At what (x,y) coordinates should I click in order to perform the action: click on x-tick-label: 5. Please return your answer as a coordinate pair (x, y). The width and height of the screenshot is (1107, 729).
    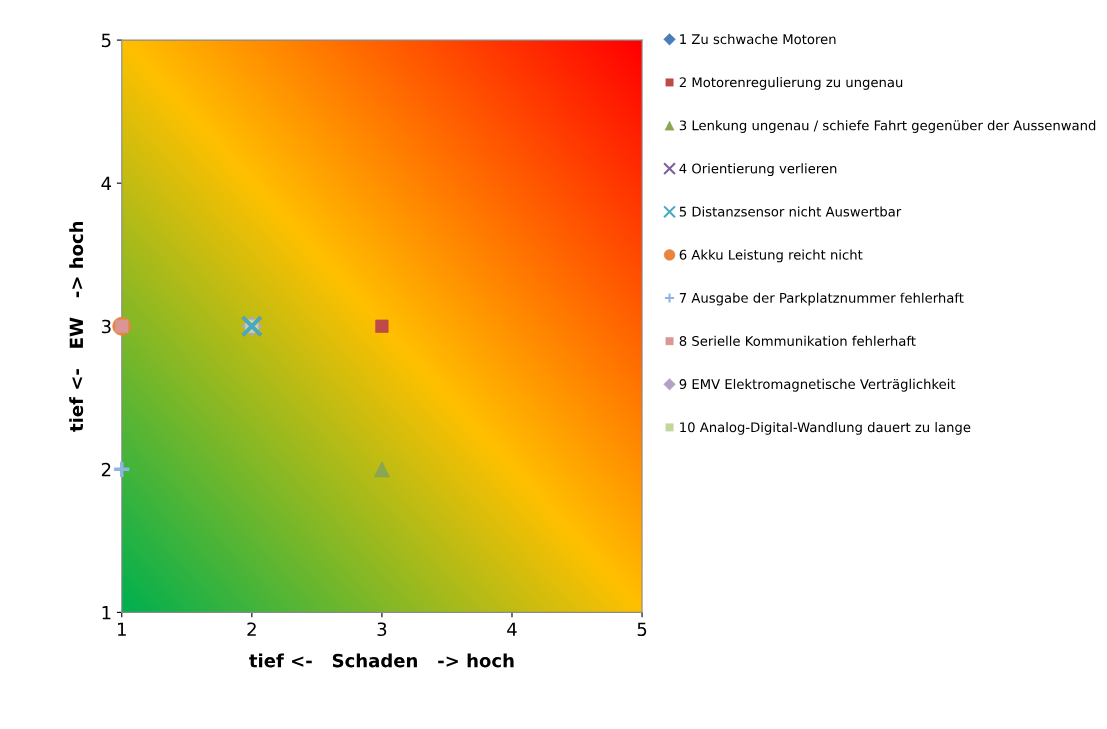
    Looking at the image, I should click on (642, 629).